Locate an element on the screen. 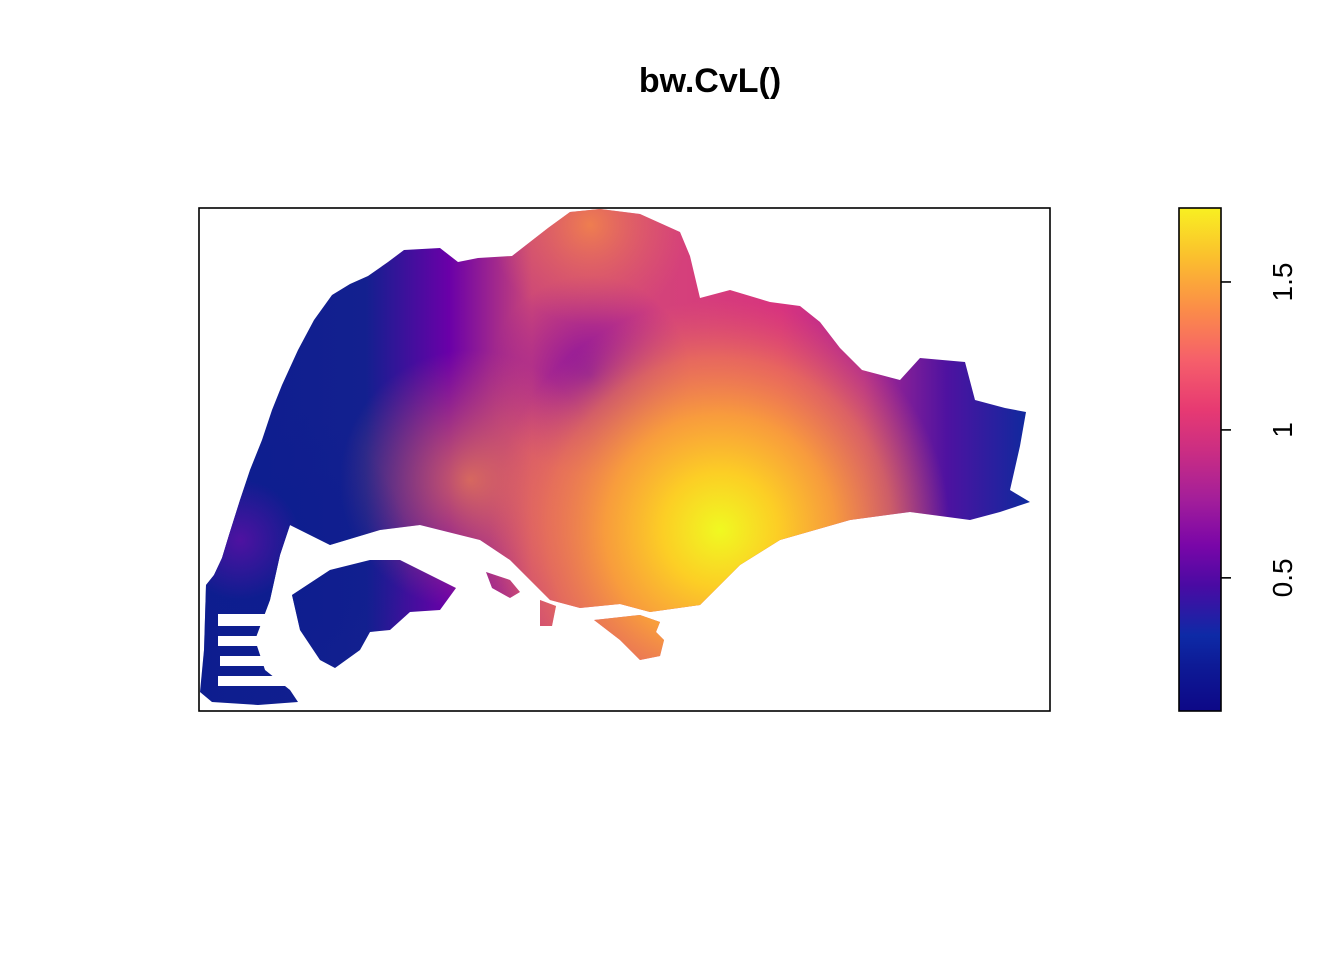 This screenshot has height=960, width=1344. chart-title: bw.CvL() is located at coordinates (710, 81).